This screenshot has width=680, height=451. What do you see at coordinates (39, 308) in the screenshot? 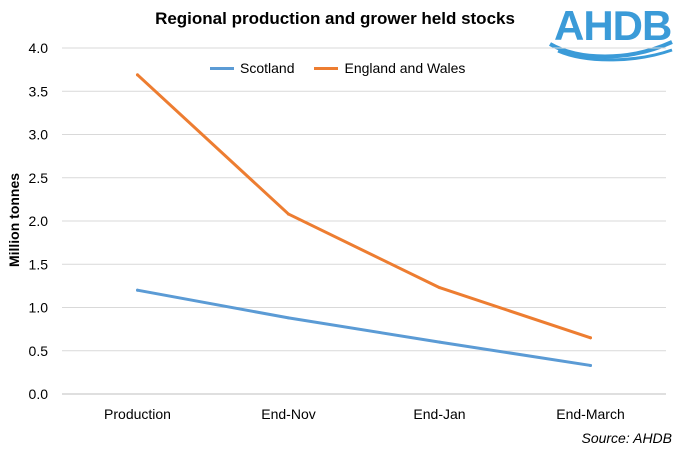
I see `y-tick-label: 1.0` at bounding box center [39, 308].